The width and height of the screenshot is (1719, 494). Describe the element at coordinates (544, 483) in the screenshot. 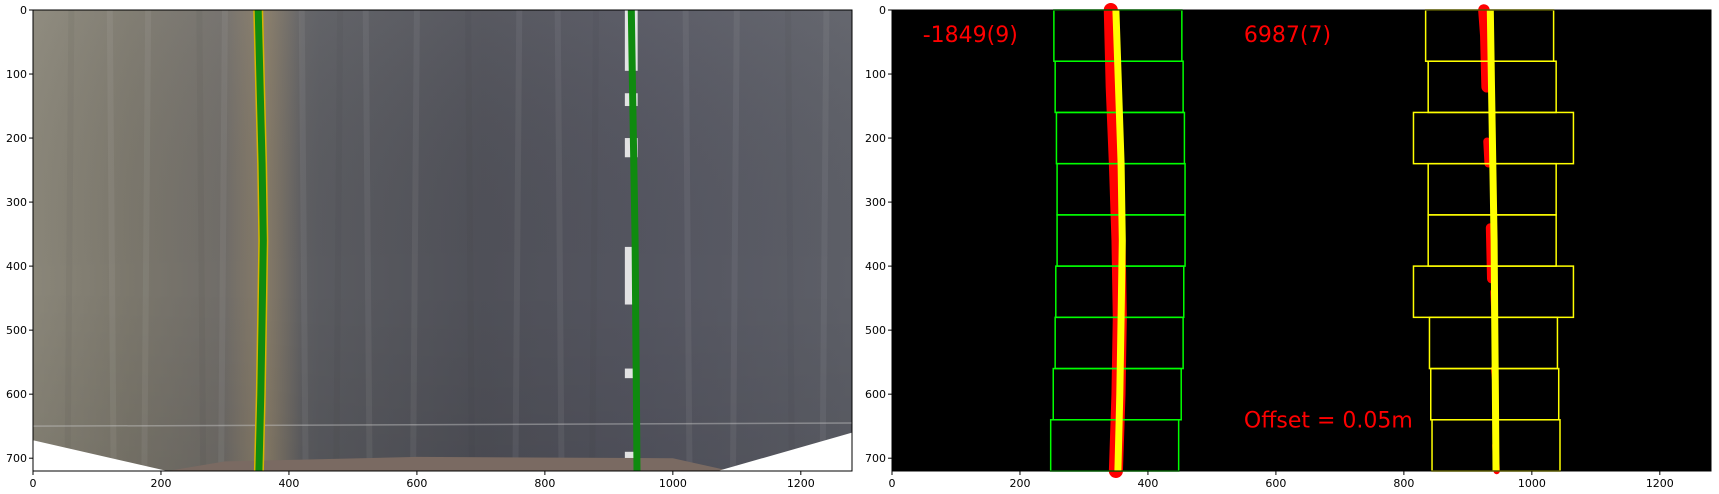

I see `left-x-tick-label: 800` at that location.